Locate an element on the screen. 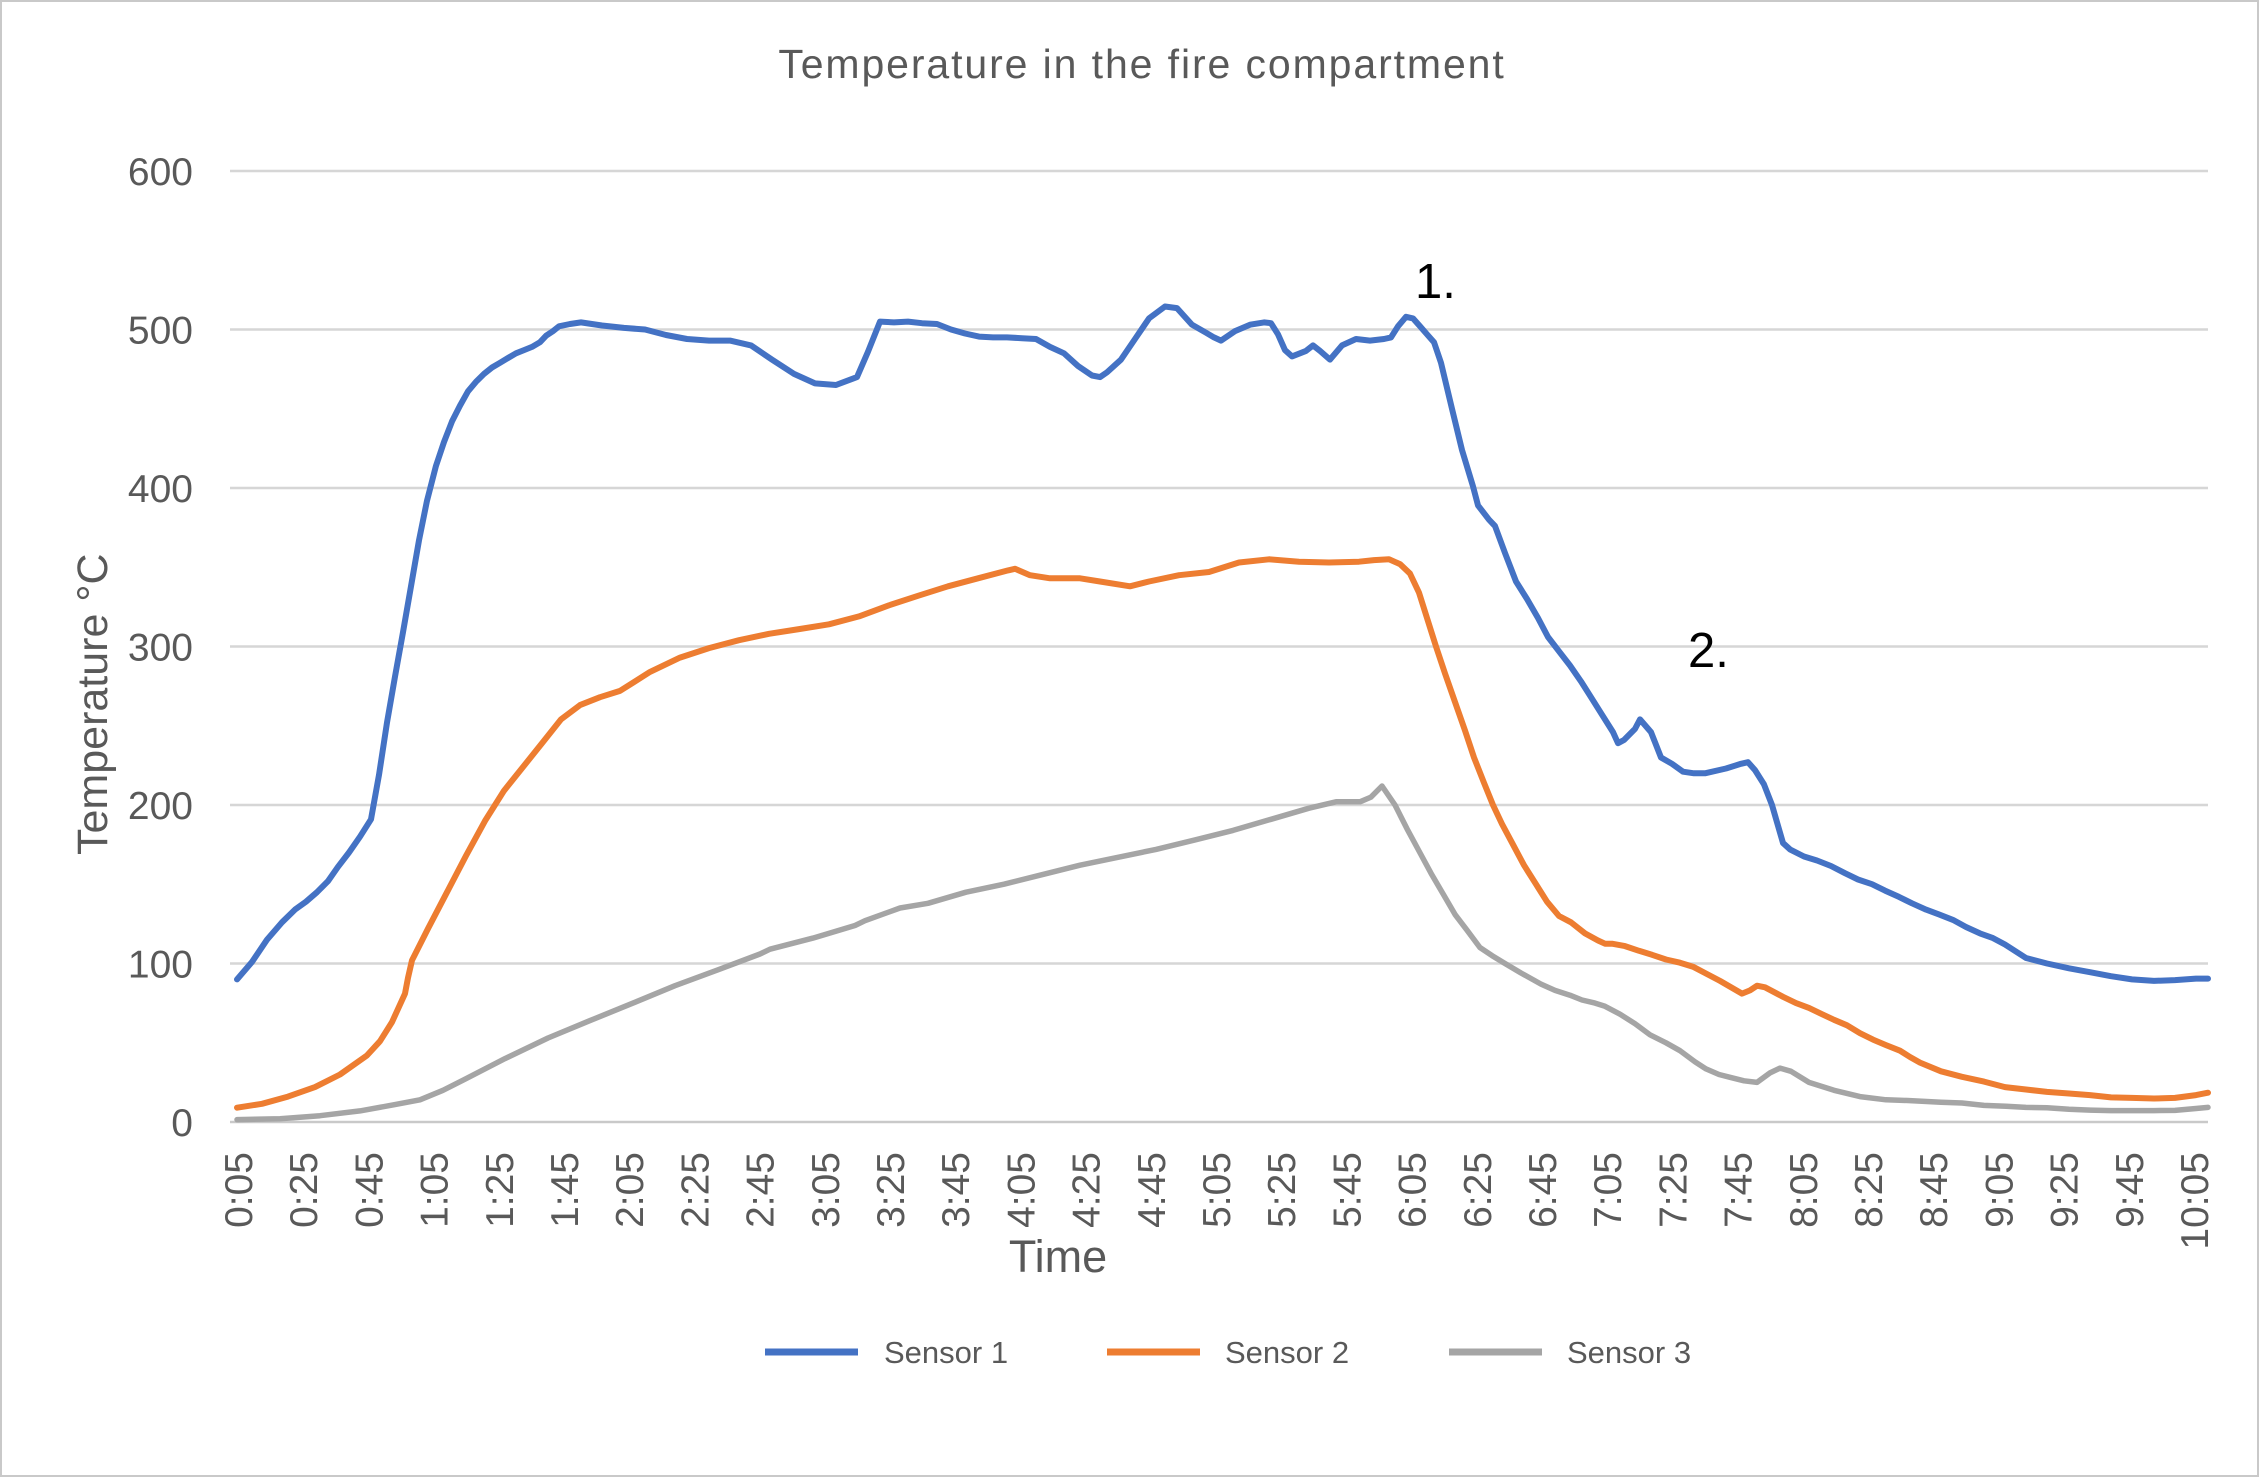  svg-text: 8:45 is located at coordinates (1934, 1190).